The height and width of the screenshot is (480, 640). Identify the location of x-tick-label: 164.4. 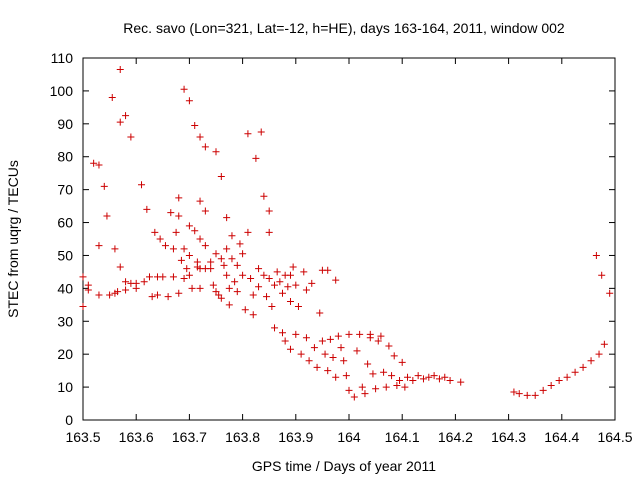
(561, 437).